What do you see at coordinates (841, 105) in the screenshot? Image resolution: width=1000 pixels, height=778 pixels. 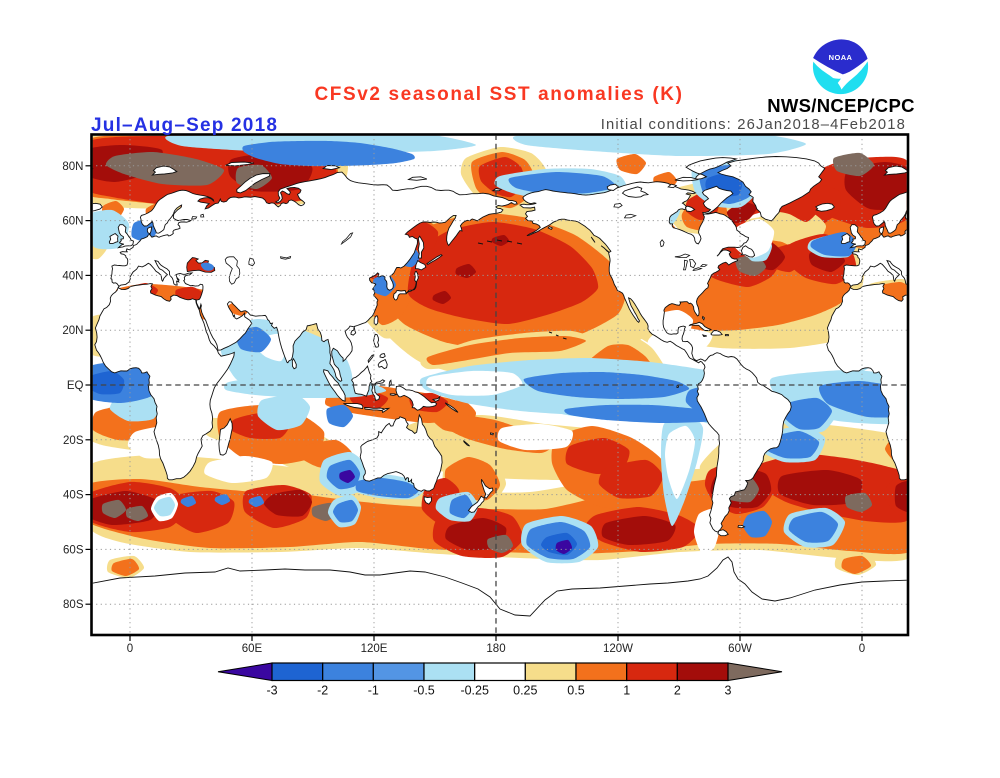 I see `svg-text: NWS/NCEP/CPC` at bounding box center [841, 105].